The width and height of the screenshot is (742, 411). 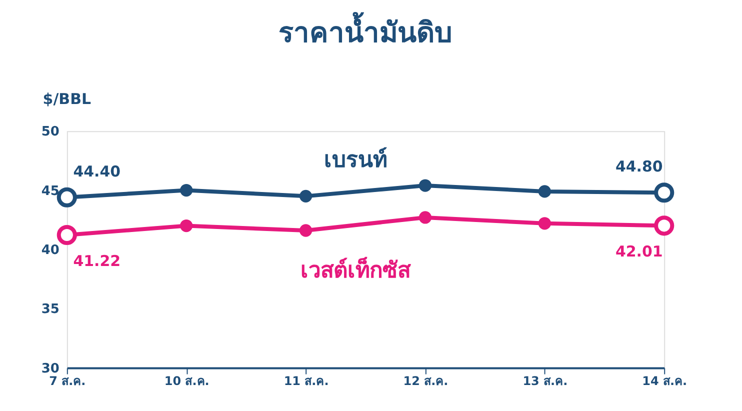 What do you see at coordinates (67, 381) in the screenshot?
I see `x-tick-label: 7 ส.ค.` at bounding box center [67, 381].